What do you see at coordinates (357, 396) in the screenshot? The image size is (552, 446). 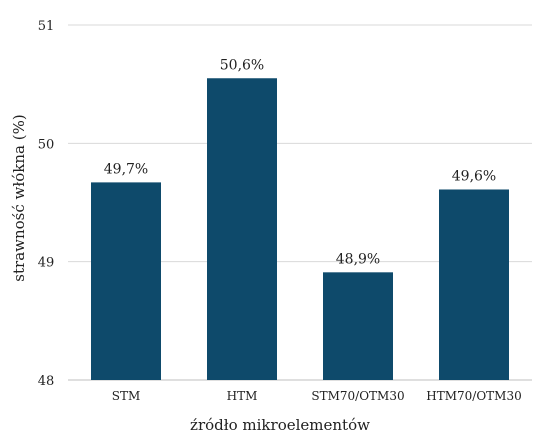 I see `x-tick-label: STM70/OTM30` at bounding box center [357, 396].